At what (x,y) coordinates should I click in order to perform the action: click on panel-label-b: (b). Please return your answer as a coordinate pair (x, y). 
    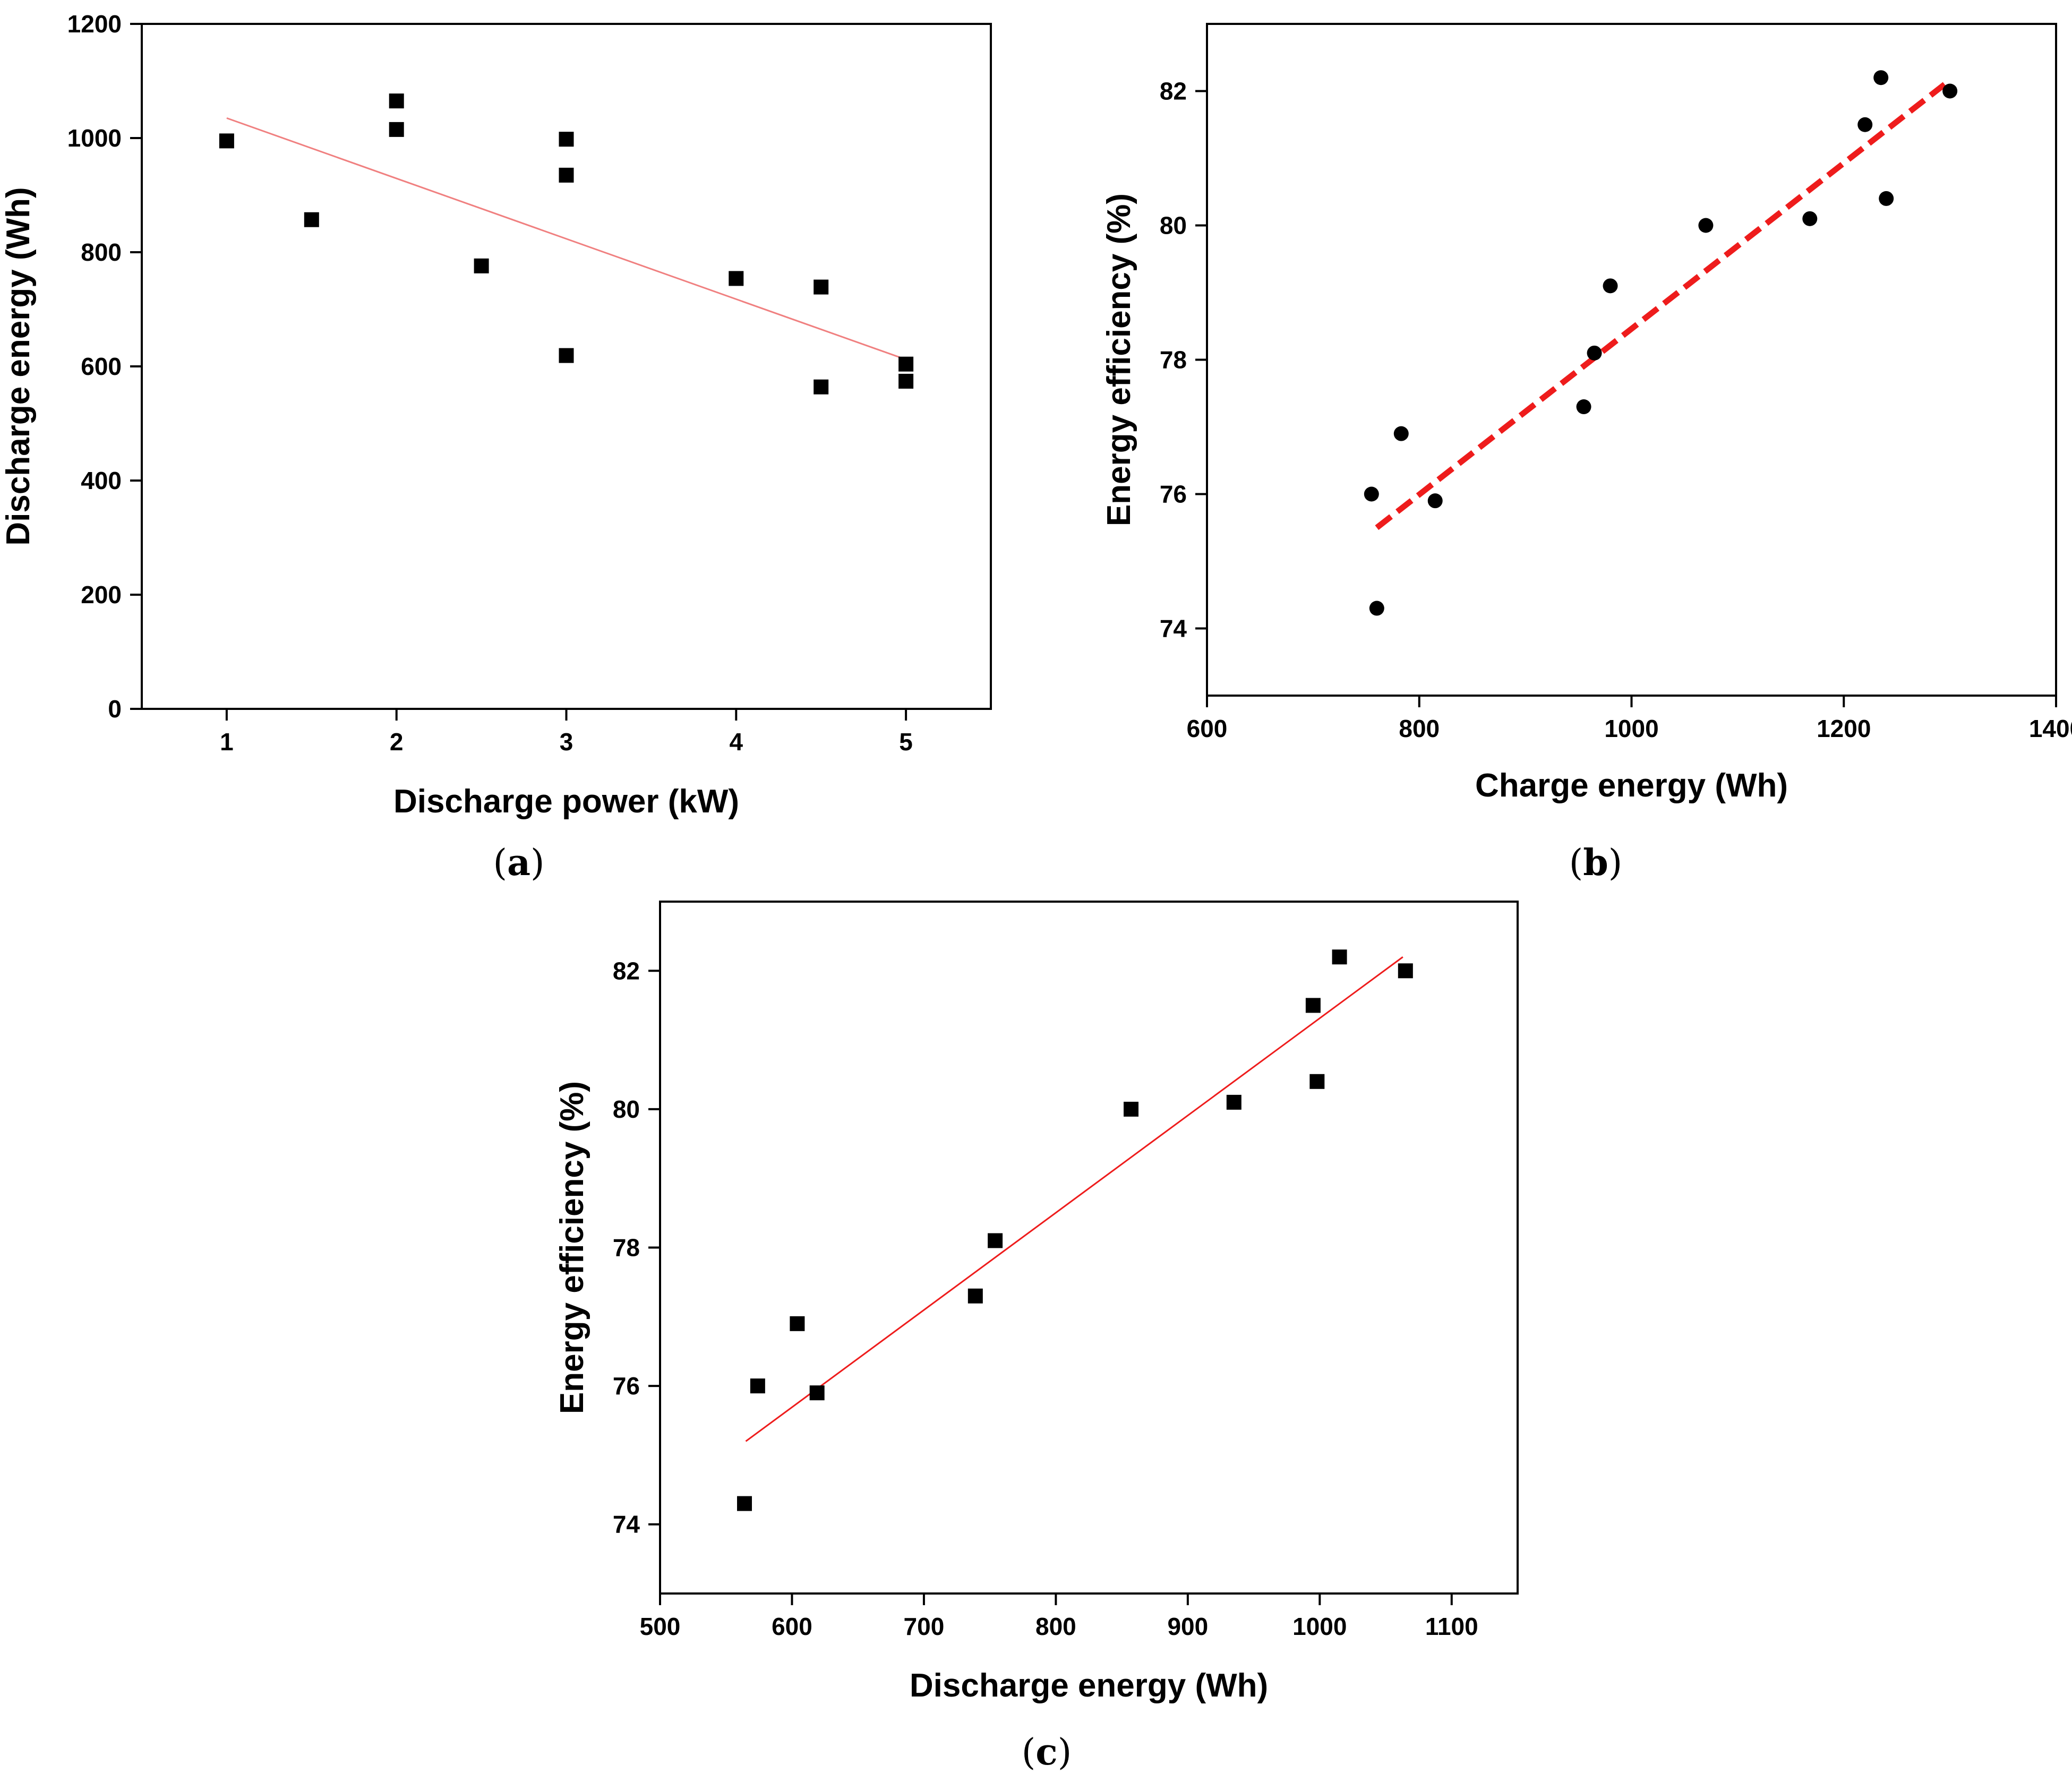
    Looking at the image, I should click on (1596, 863).